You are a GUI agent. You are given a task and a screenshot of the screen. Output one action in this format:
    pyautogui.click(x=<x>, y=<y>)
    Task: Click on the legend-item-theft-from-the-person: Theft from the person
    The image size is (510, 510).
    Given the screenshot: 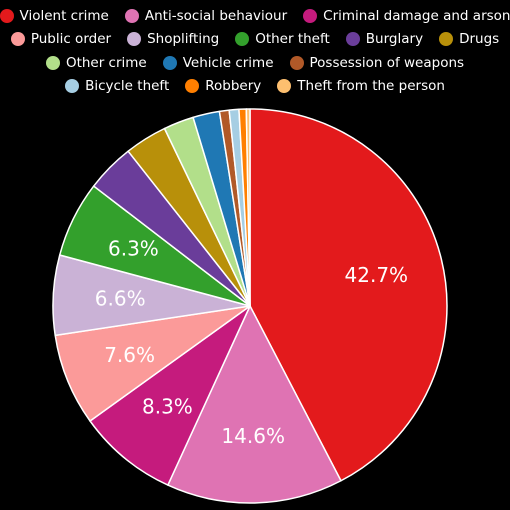 What is the action you would take?
    pyautogui.click(x=361, y=86)
    